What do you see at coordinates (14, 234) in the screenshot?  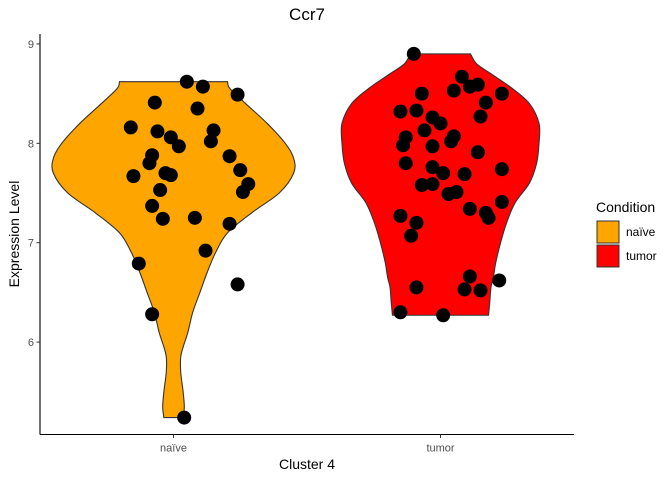 I see `y-axis-title: Expression Level` at bounding box center [14, 234].